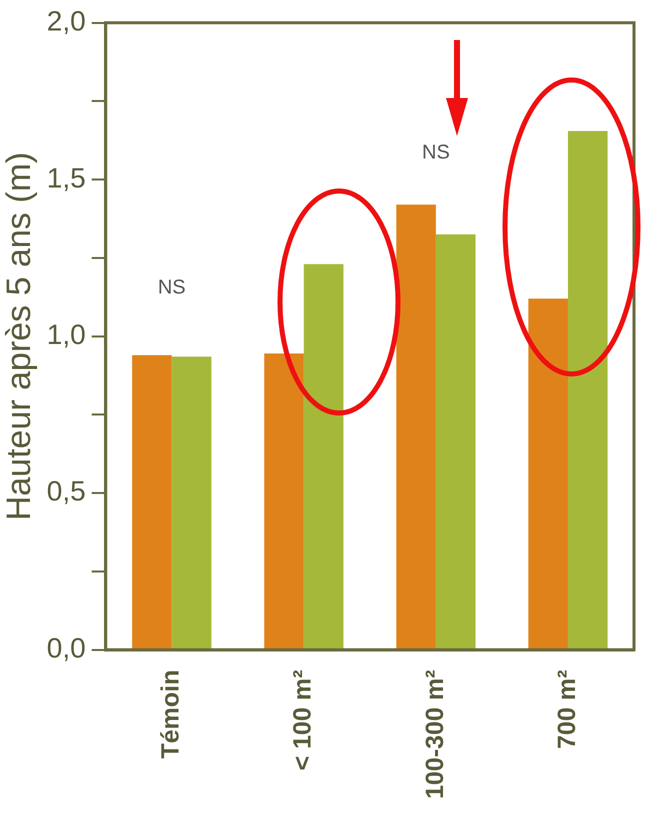 The width and height of the screenshot is (646, 819). I want to click on x-tick-label: < 100 m², so click(302, 720).